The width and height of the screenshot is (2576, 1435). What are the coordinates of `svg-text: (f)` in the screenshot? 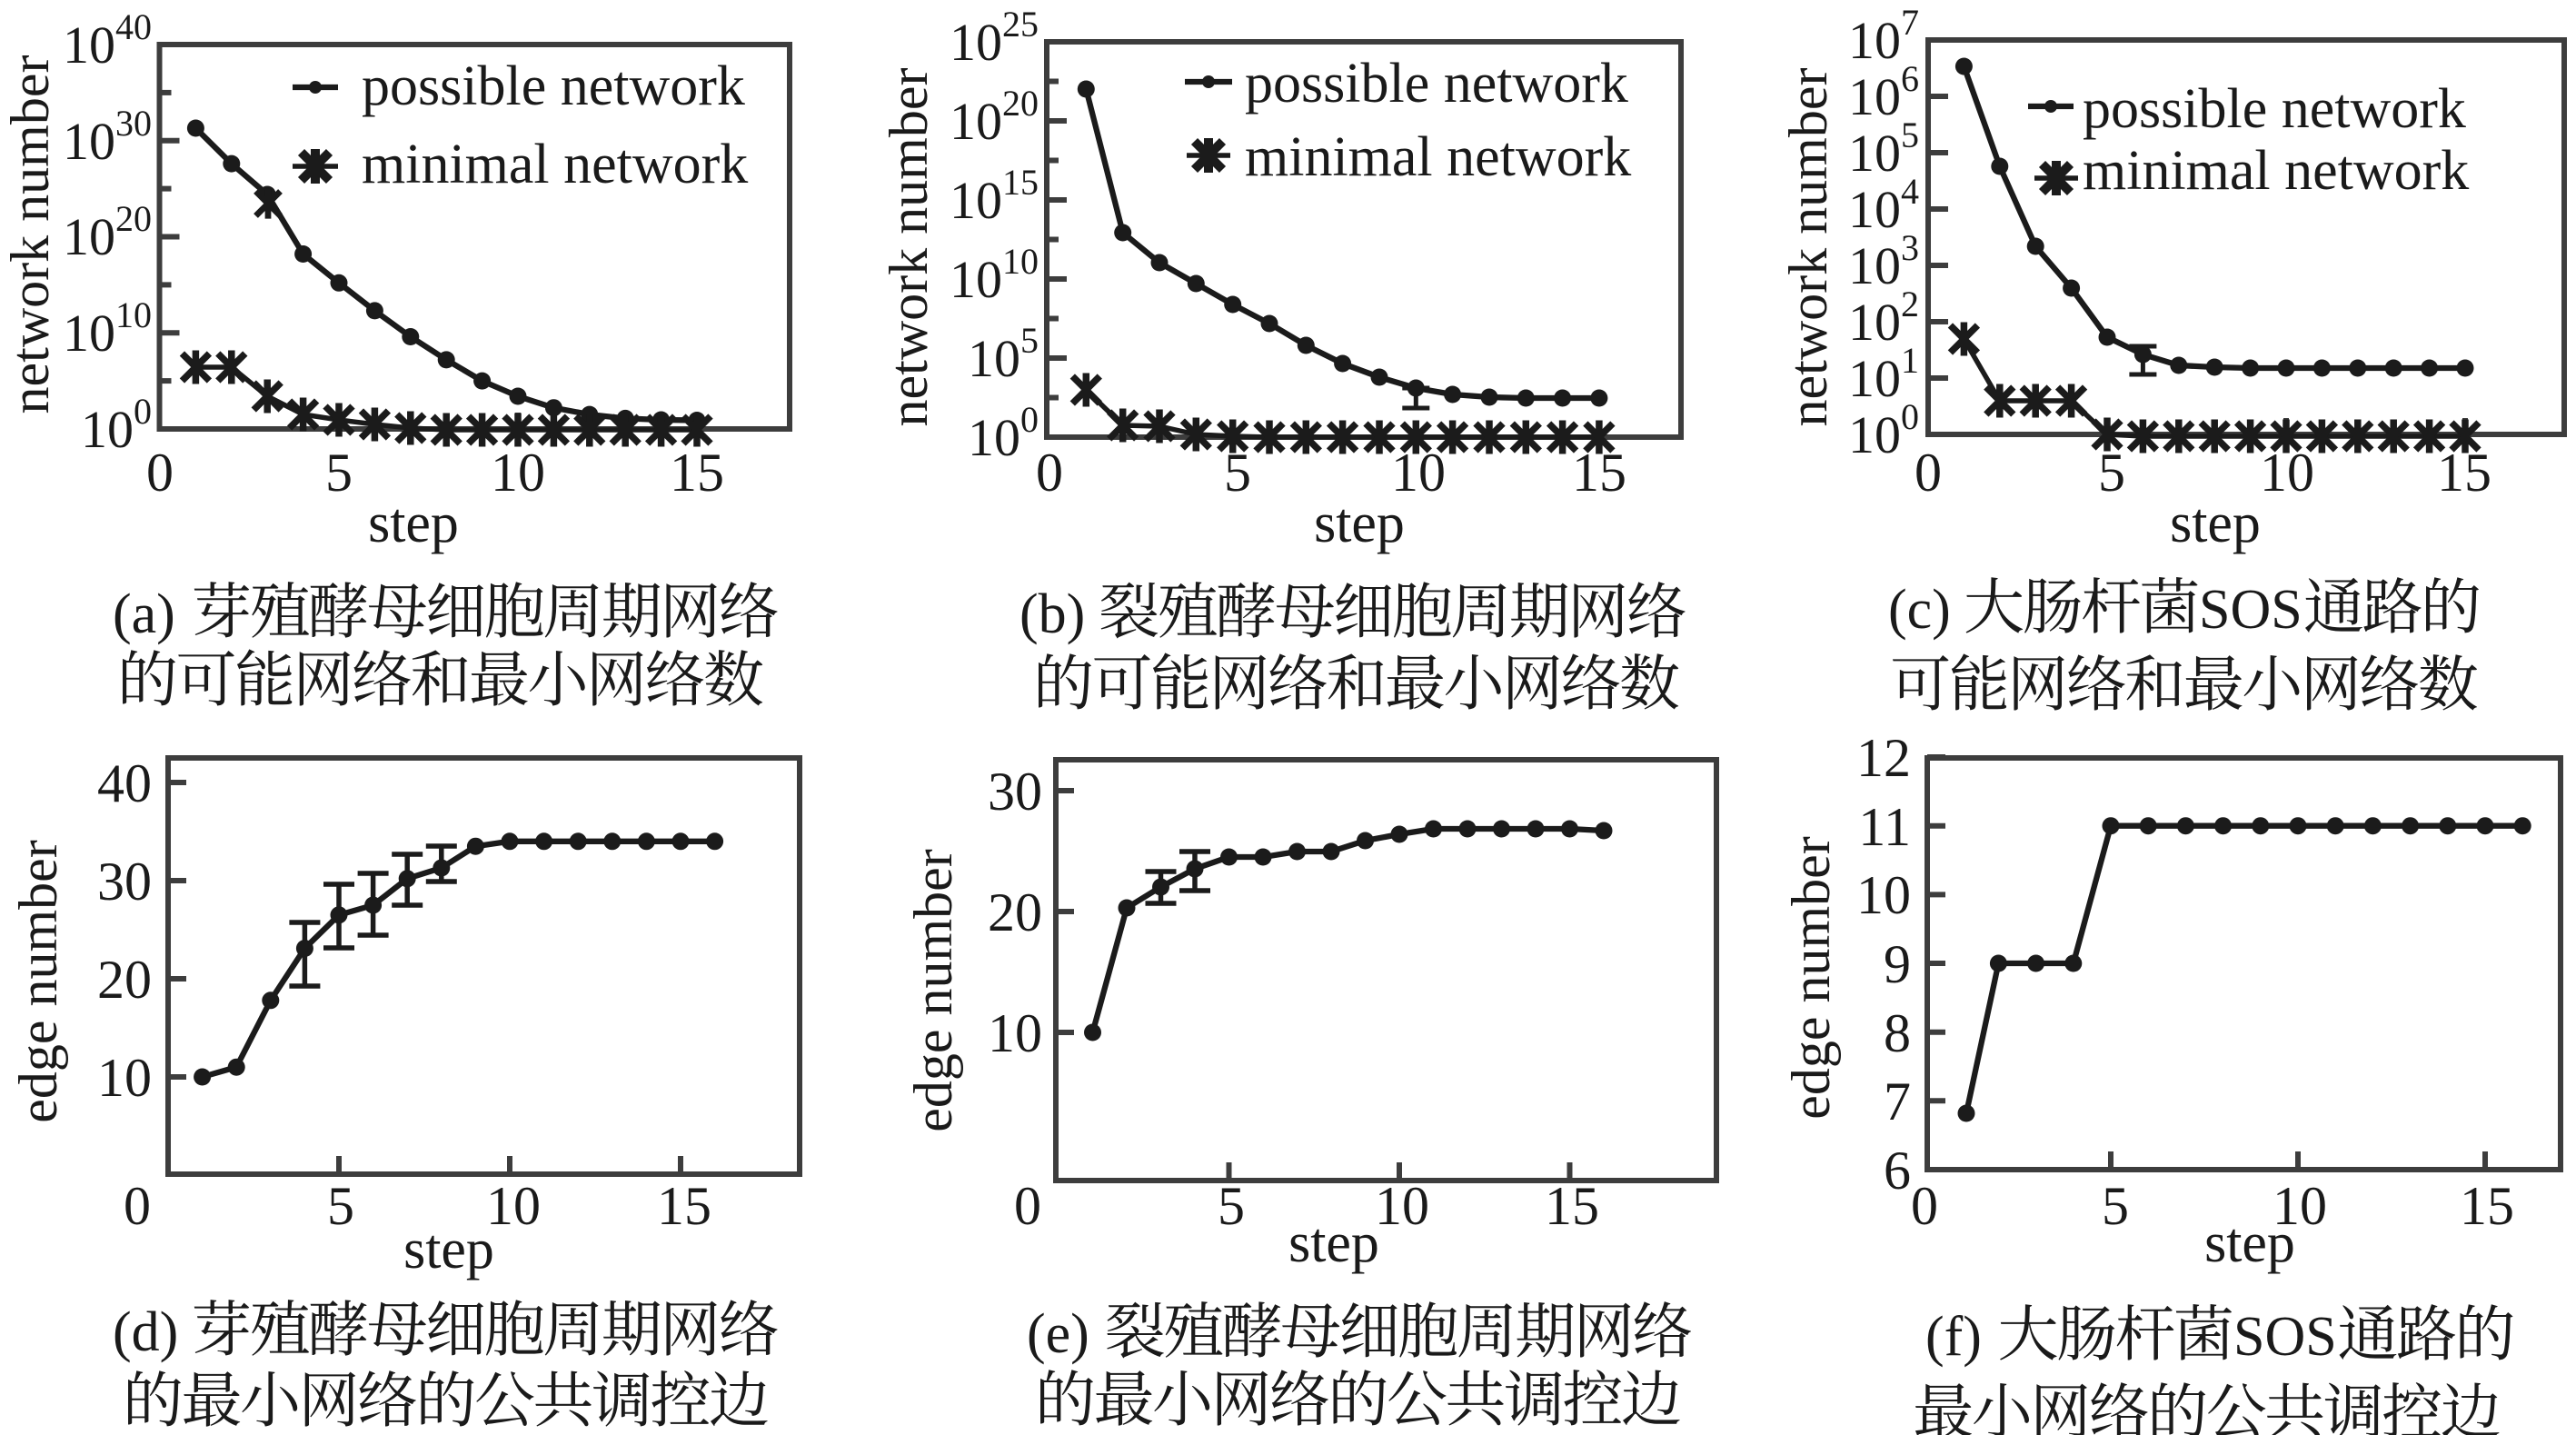 It's located at (1954, 1337).